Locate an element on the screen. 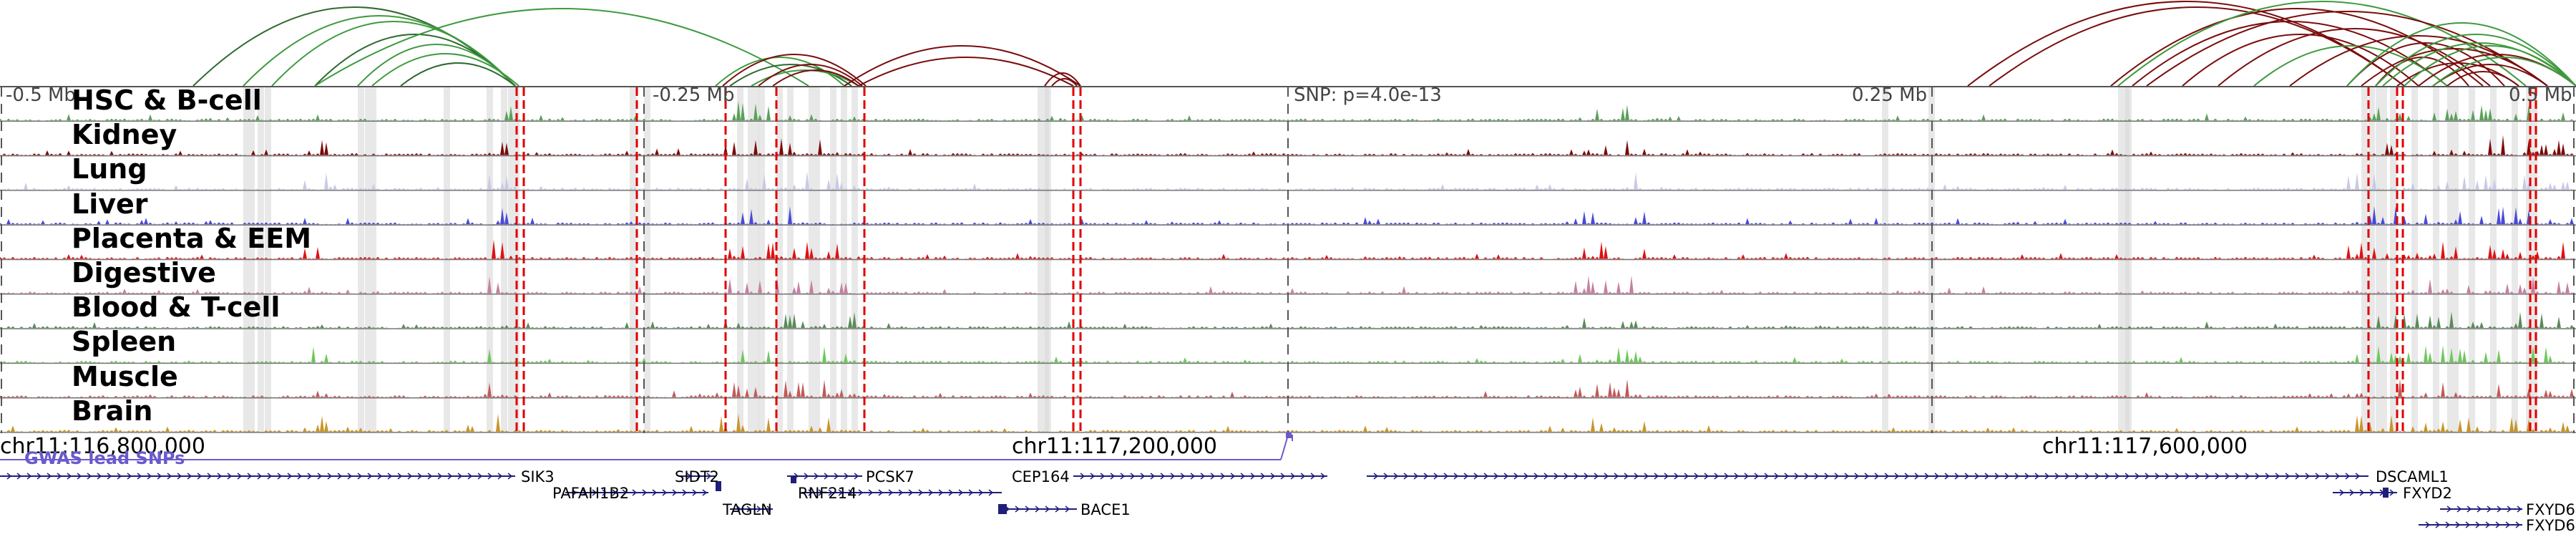 This screenshot has height=537, width=2576. track-label-hsc-b-cell: HSC & B-cell is located at coordinates (167, 100).